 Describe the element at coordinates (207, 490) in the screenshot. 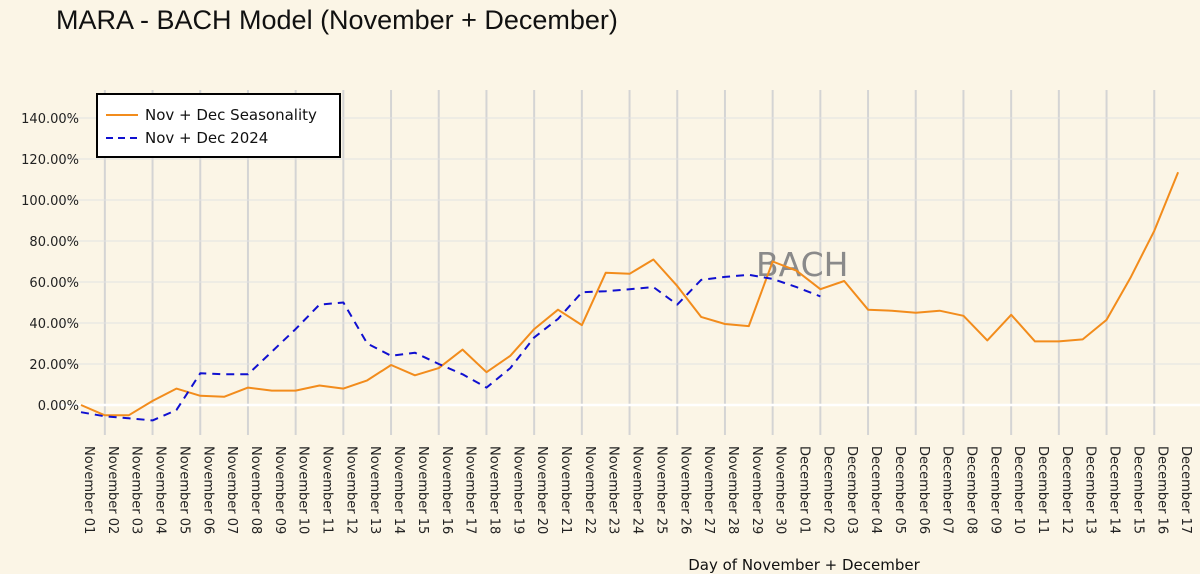

I see `x-tick-label: November 06` at that location.